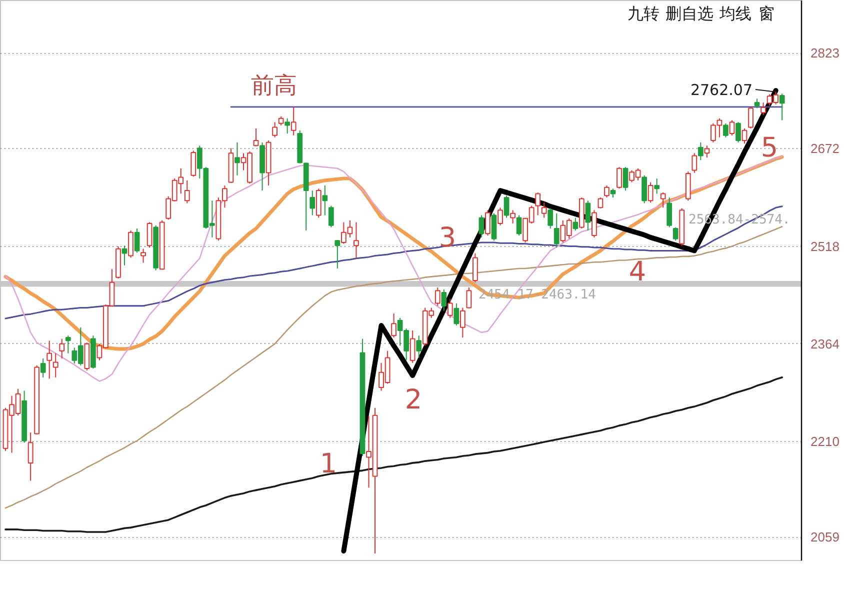 Image resolution: width=868 pixels, height=602 pixels. I want to click on annotation: 3, so click(447, 238).